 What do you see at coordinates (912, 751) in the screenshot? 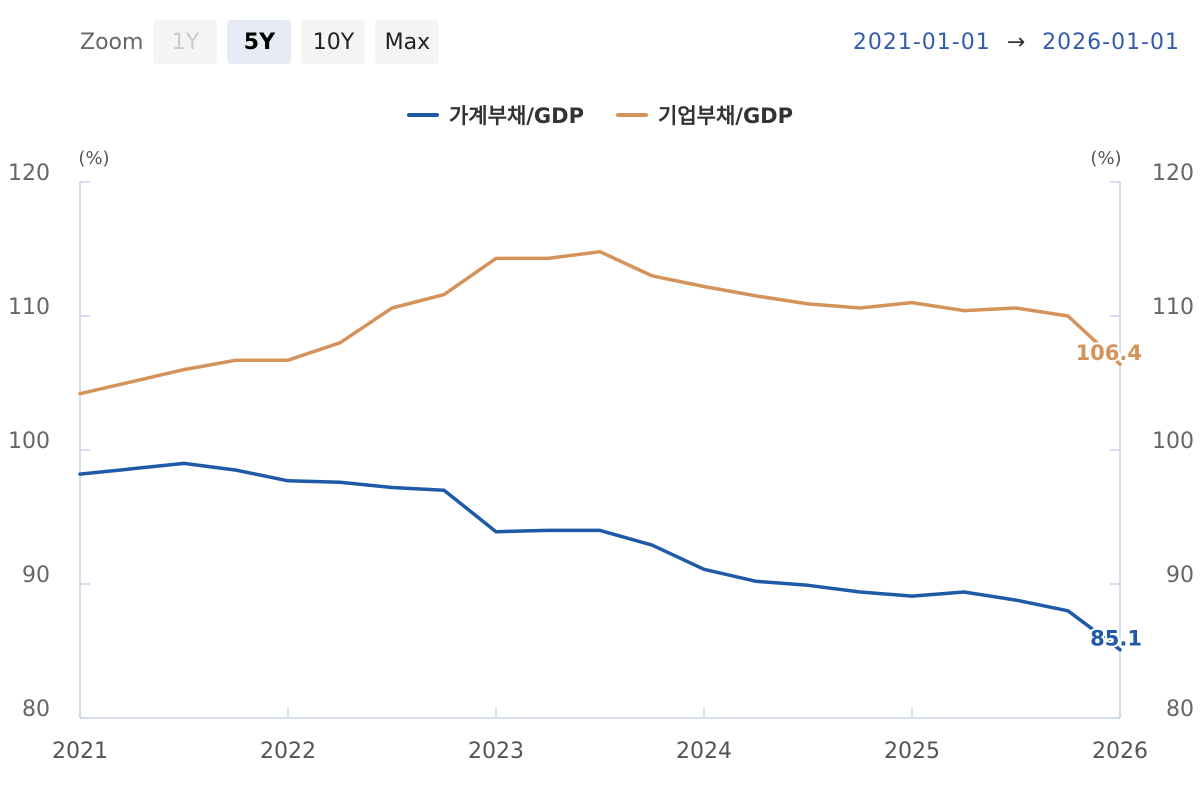
I see `x-tick-label: 2025` at bounding box center [912, 751].